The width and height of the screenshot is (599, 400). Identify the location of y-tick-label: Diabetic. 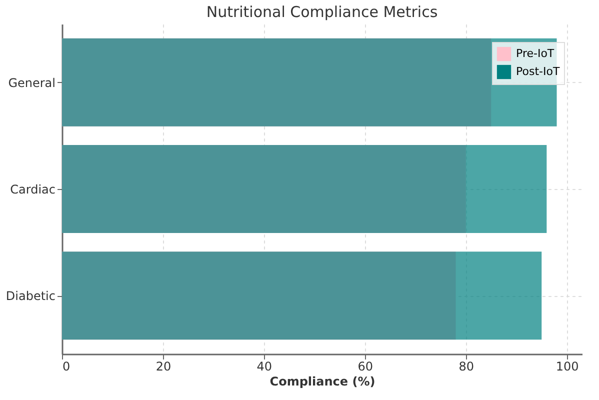
(31, 296).